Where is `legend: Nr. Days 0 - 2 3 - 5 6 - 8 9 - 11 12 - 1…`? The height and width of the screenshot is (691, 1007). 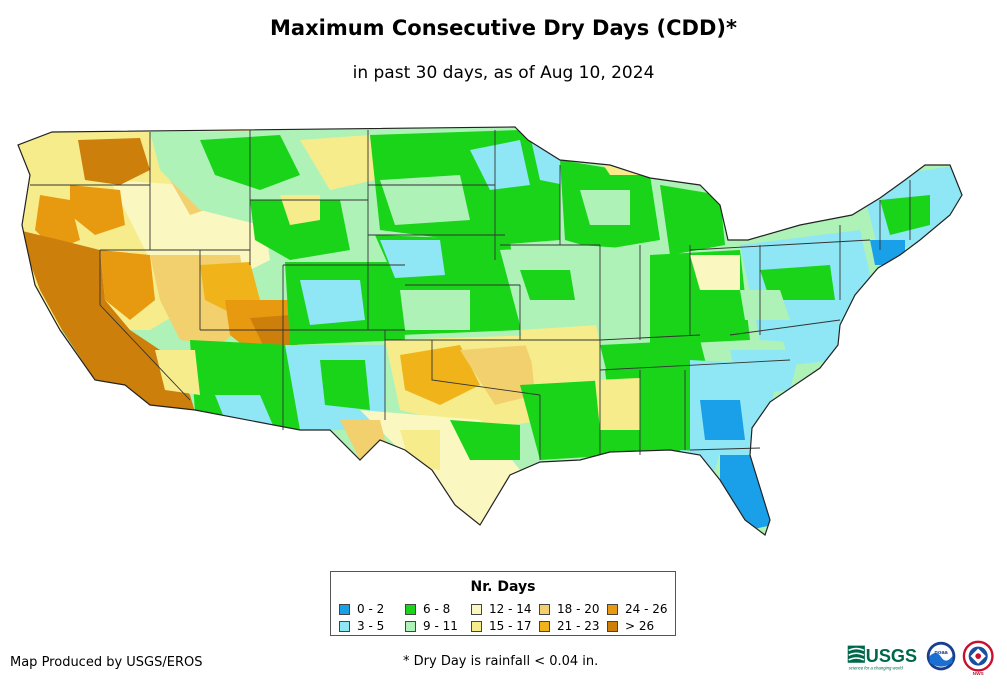
legend: Nr. Days 0 - 2 3 - 5 6 - 8 9 - 11 12 - 1… is located at coordinates (503, 603).